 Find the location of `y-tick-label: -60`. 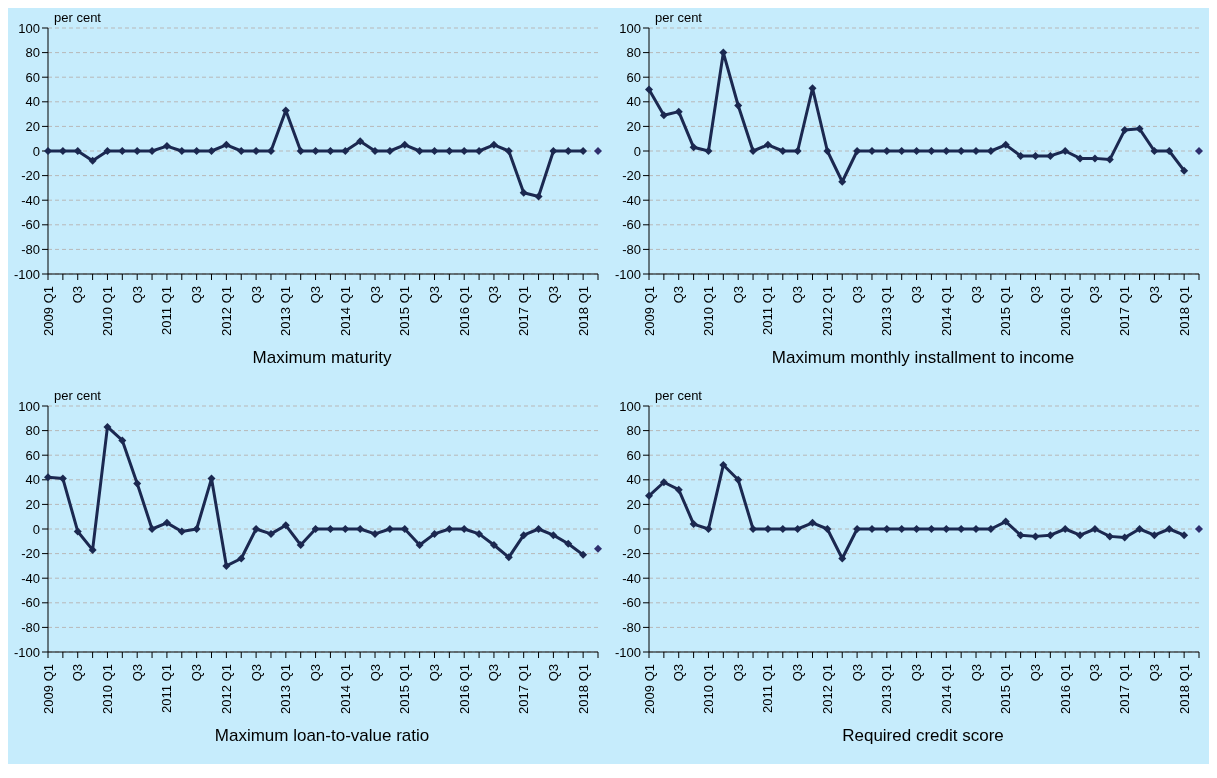

y-tick-label: -60 is located at coordinates (30, 225).